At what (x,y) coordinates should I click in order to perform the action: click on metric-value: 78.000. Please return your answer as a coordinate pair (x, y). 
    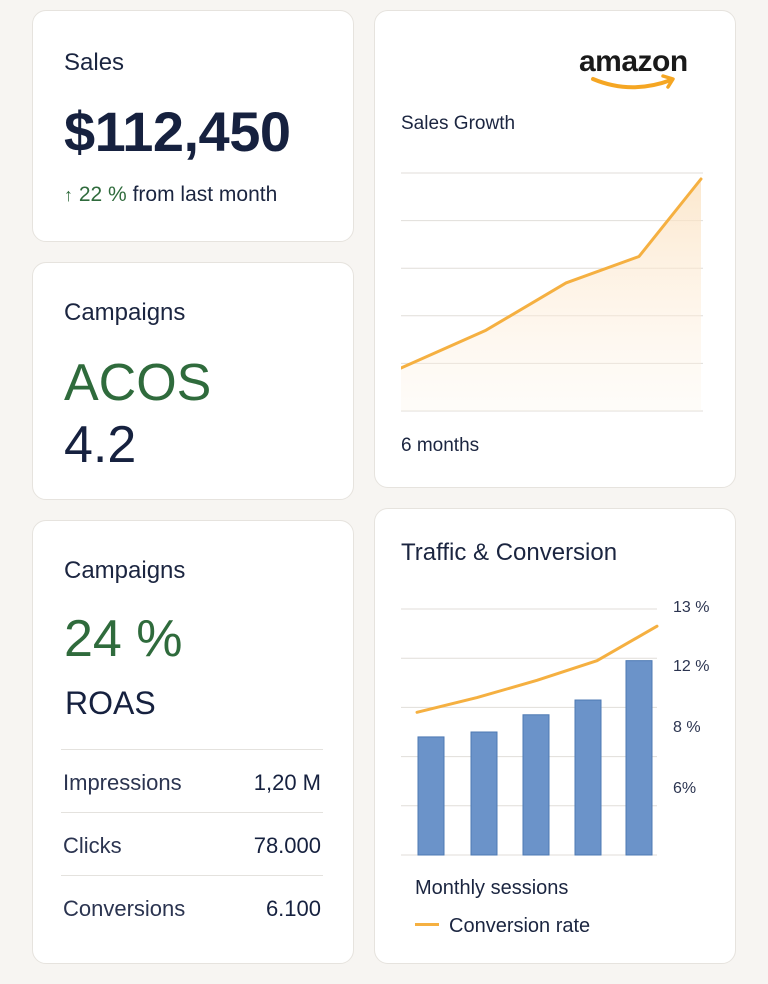
    Looking at the image, I should click on (287, 845).